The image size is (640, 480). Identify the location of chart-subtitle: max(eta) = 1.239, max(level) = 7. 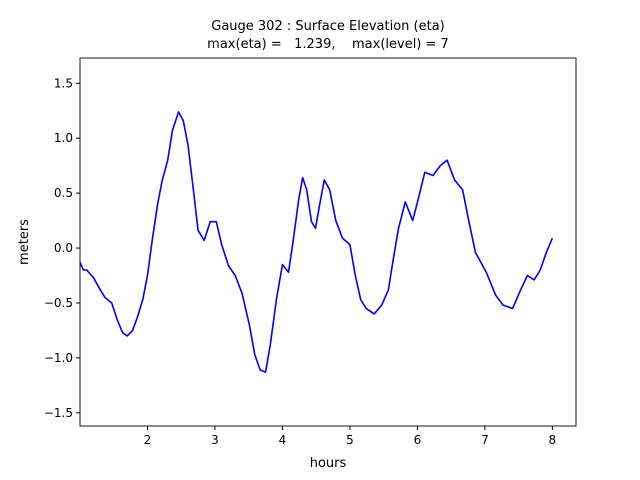
(328, 44).